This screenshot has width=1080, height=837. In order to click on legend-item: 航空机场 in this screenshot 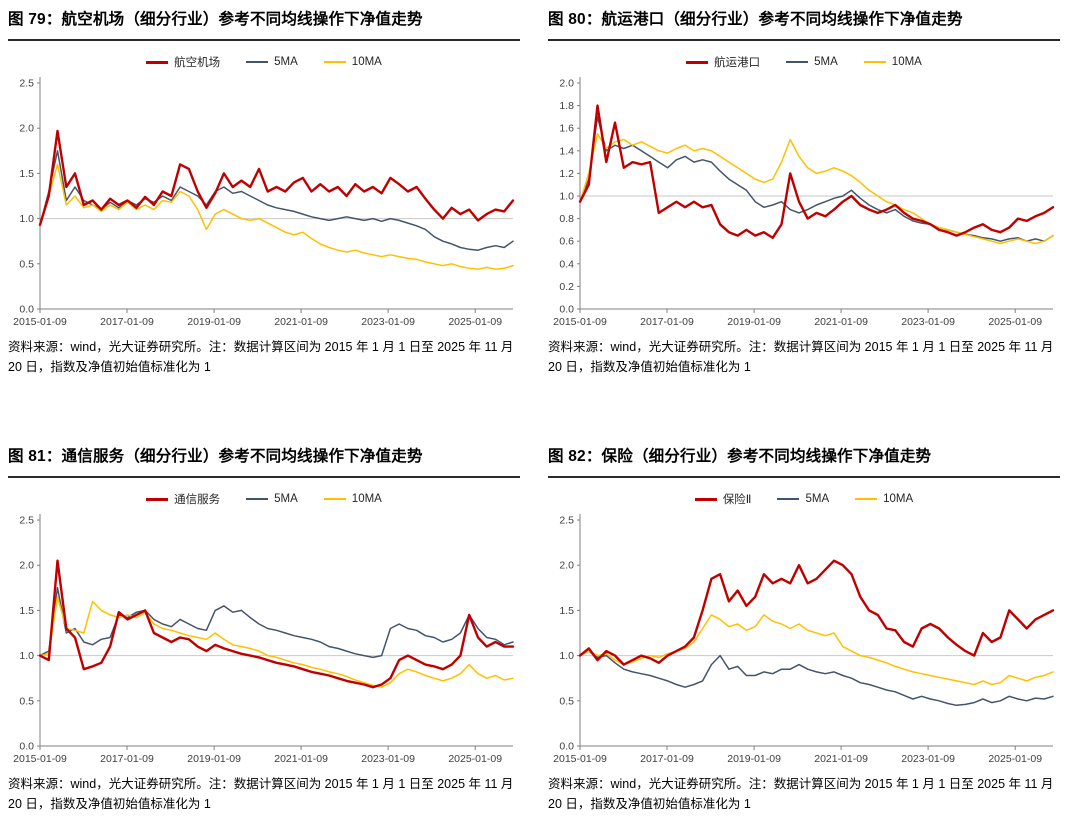, I will do `click(183, 62)`.